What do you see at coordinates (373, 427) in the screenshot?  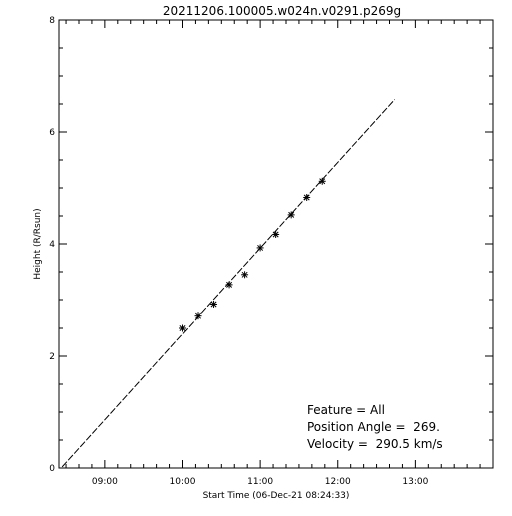 I see `annotation-position-angle: Position Angle = 269.` at bounding box center [373, 427].